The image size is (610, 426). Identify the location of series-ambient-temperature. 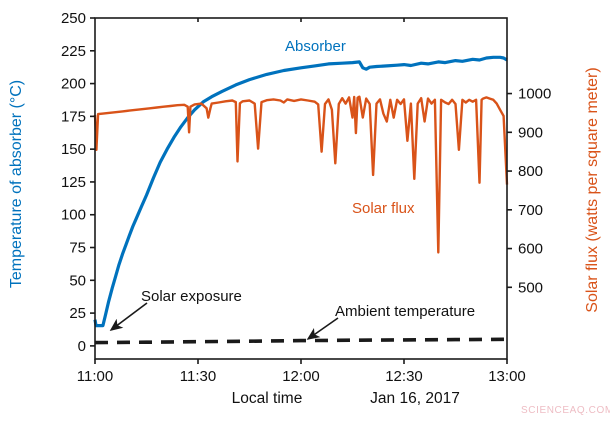
(301, 341).